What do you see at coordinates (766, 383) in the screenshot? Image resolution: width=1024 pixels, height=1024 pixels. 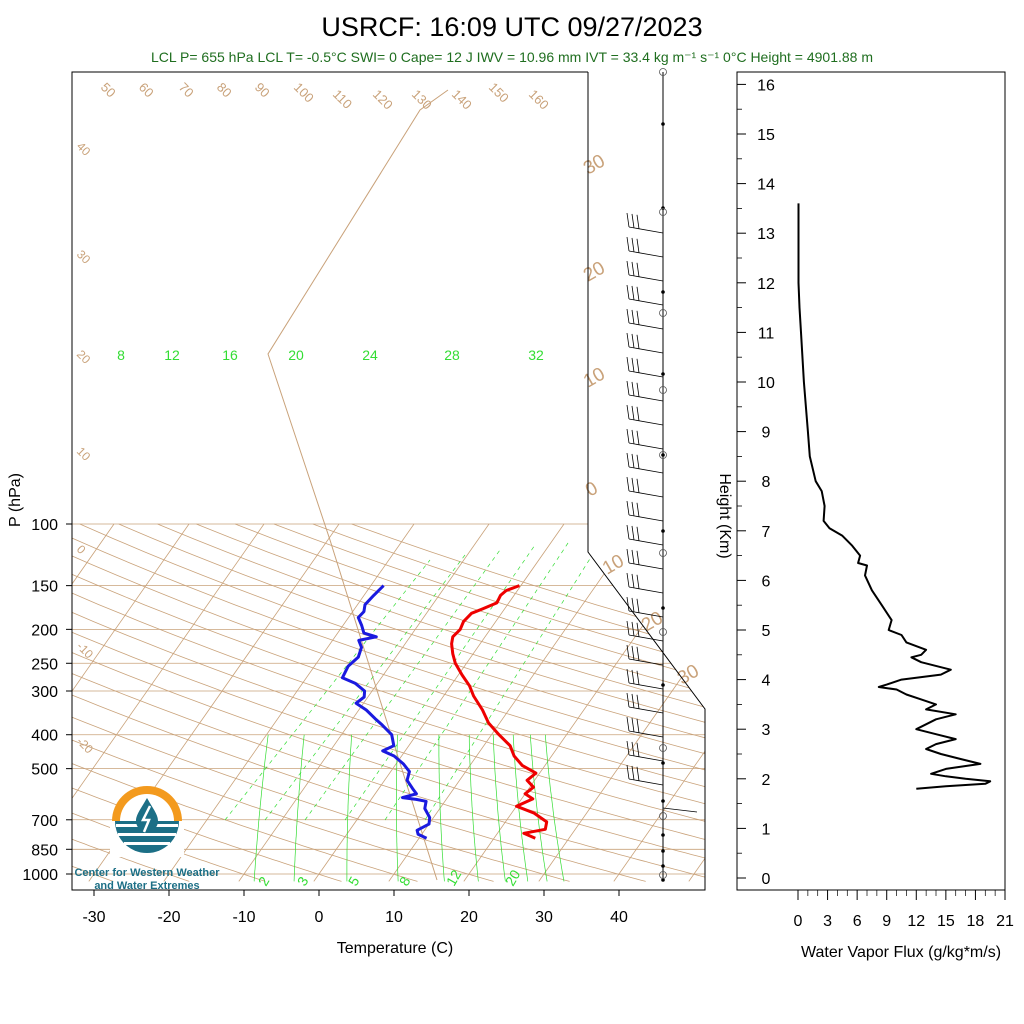 I see `height-tick-label: 10` at bounding box center [766, 383].